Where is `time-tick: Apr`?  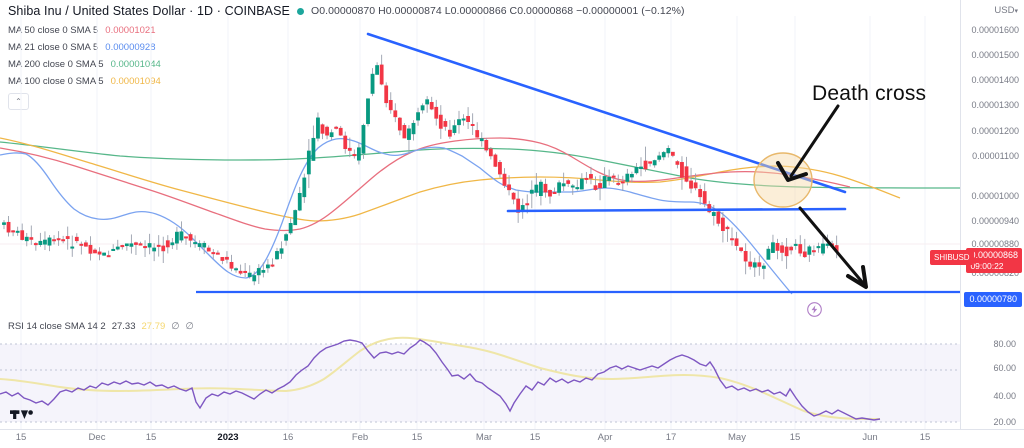
time-tick: Apr is located at coordinates (605, 437).